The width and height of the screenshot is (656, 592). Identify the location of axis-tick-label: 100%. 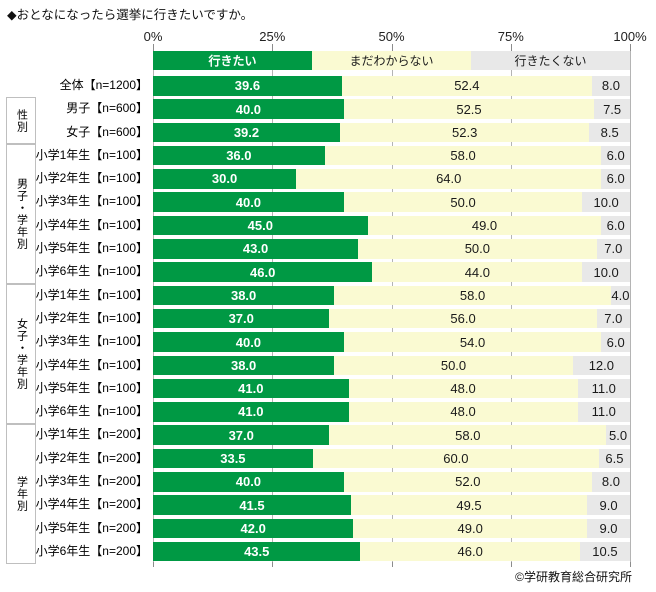
(630, 36).